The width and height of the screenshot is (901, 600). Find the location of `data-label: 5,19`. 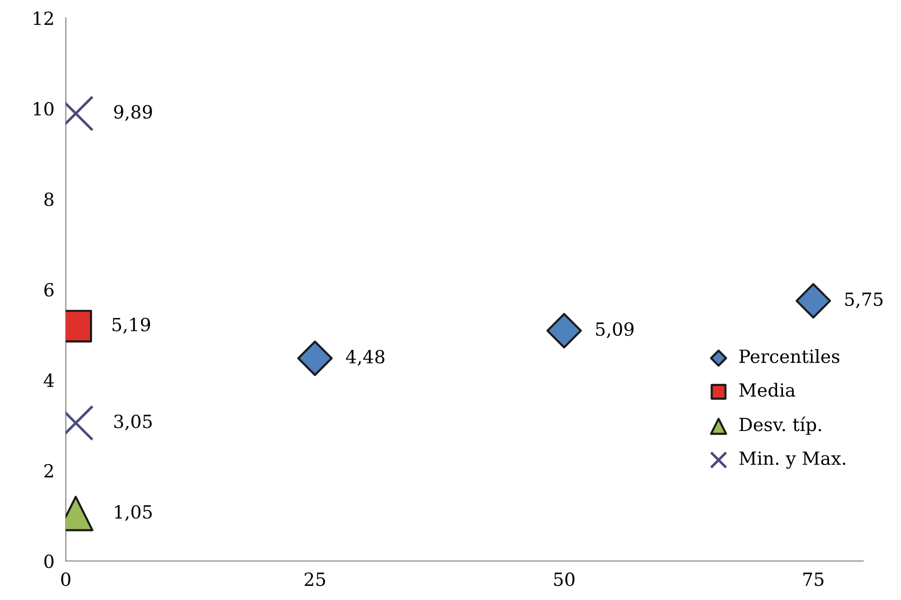

data-label: 5,19 is located at coordinates (131, 326).